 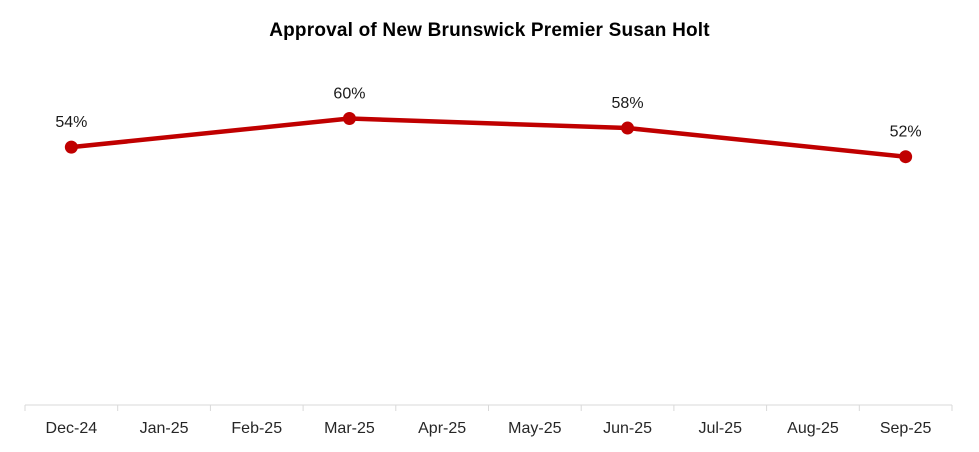 What do you see at coordinates (906, 428) in the screenshot?
I see `x-axis-label: Sep-25` at bounding box center [906, 428].